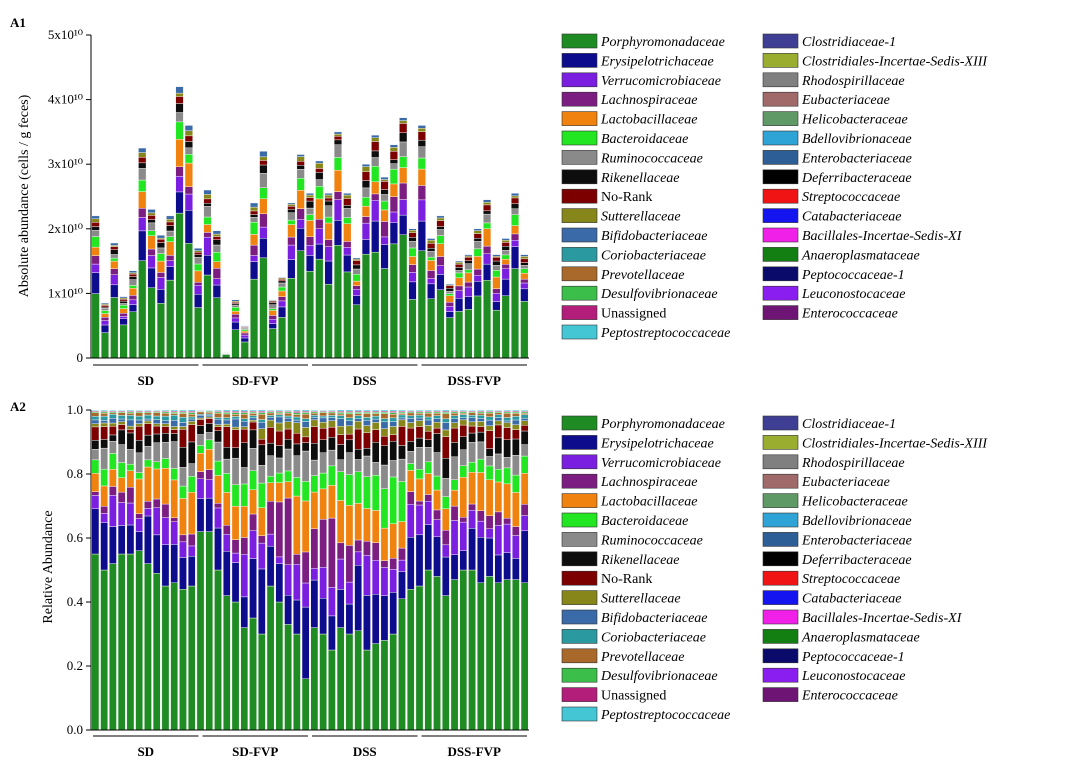  Describe the element at coordinates (18, 406) in the screenshot. I see `panel-label-a2: A2` at that location.